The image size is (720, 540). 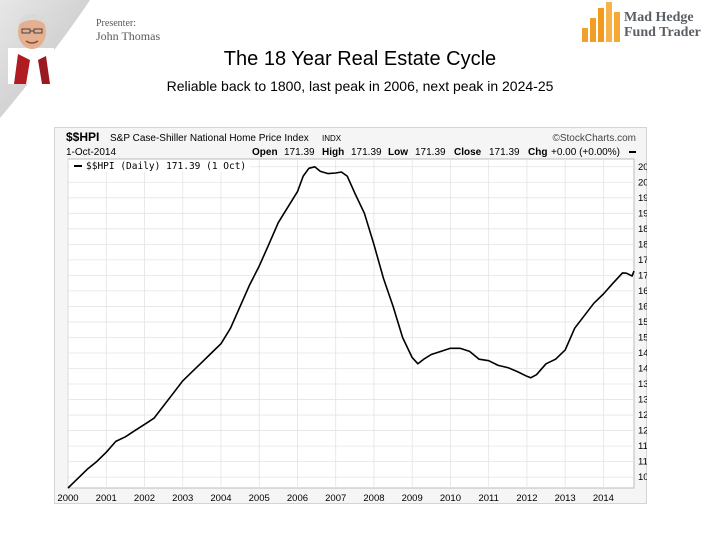 What do you see at coordinates (67, 498) in the screenshot?
I see `x-tick-label: 2000` at bounding box center [67, 498].